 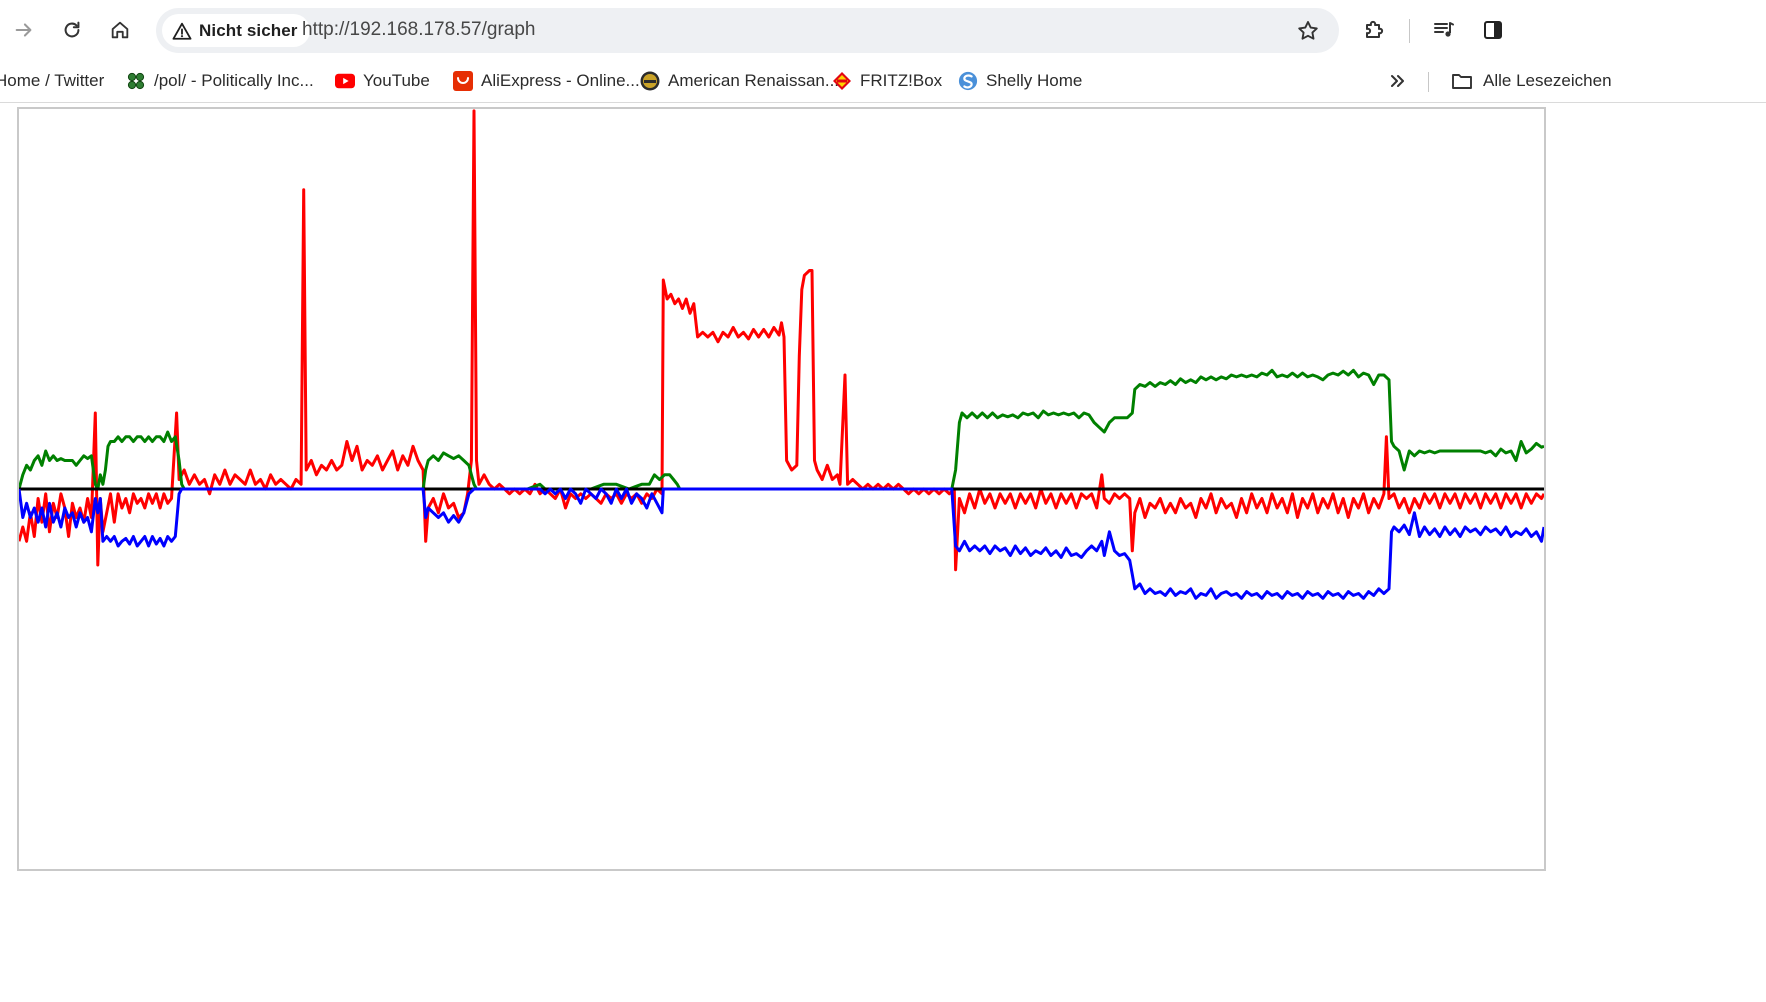 I want to click on bookmarks-overflow-button, so click(x=1398, y=81).